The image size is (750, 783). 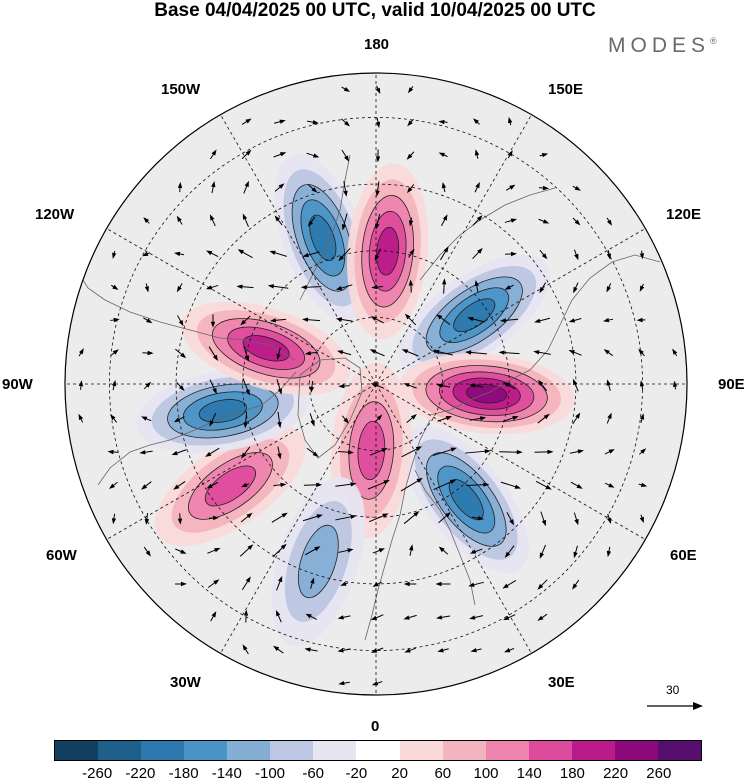 I want to click on lon-label-60e: 60E, so click(x=683, y=555).